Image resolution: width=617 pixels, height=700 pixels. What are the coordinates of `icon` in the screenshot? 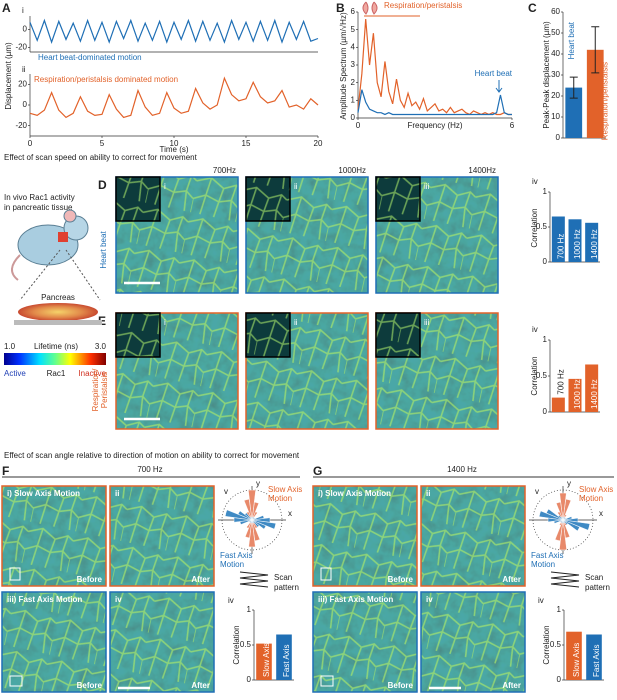 It's located at (370, 8).